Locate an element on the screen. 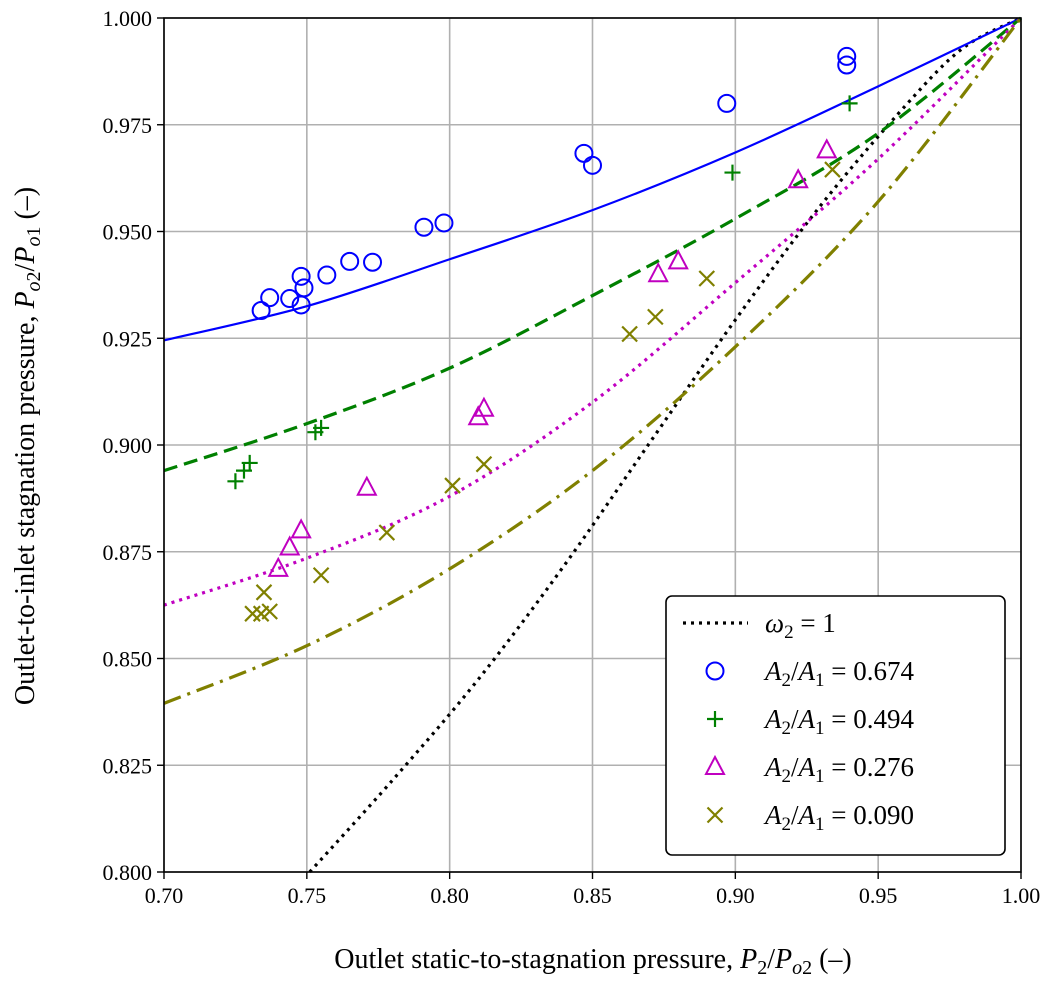 The image size is (1052, 990). y-tick-label: 0.825 is located at coordinates (128, 765).